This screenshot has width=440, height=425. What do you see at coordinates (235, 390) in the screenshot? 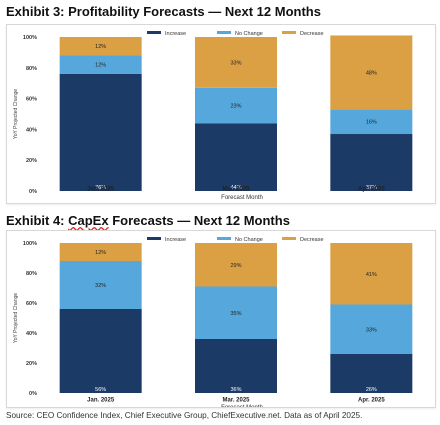
I see `data-label: 36%` at bounding box center [235, 390].